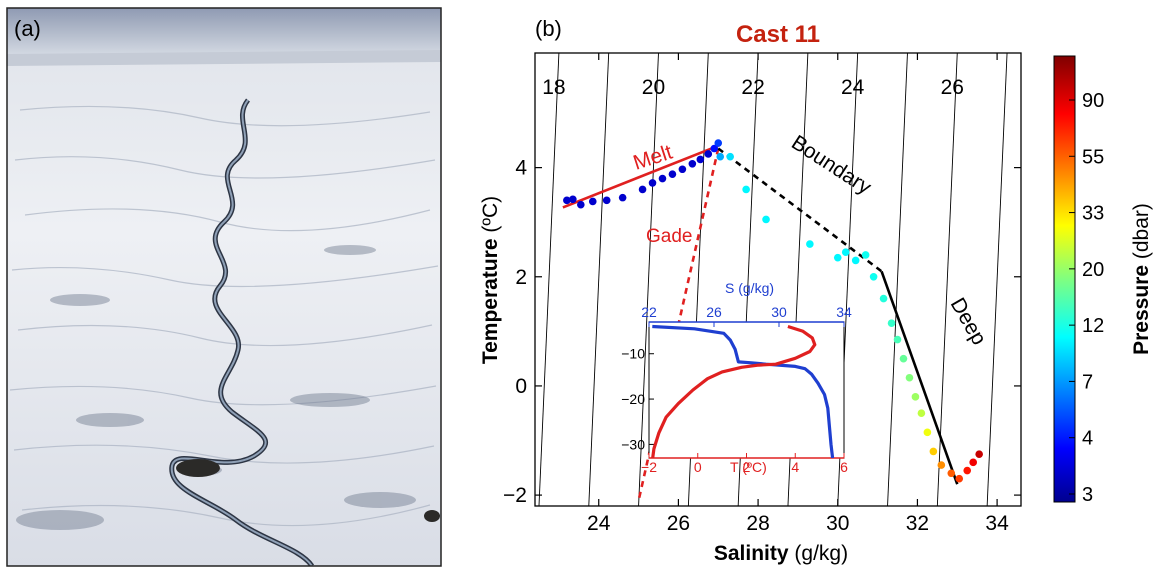 The height and width of the screenshot is (569, 1159). What do you see at coordinates (649, 467) in the screenshot?
I see `inset-bottom-tick-label: −2` at bounding box center [649, 467].